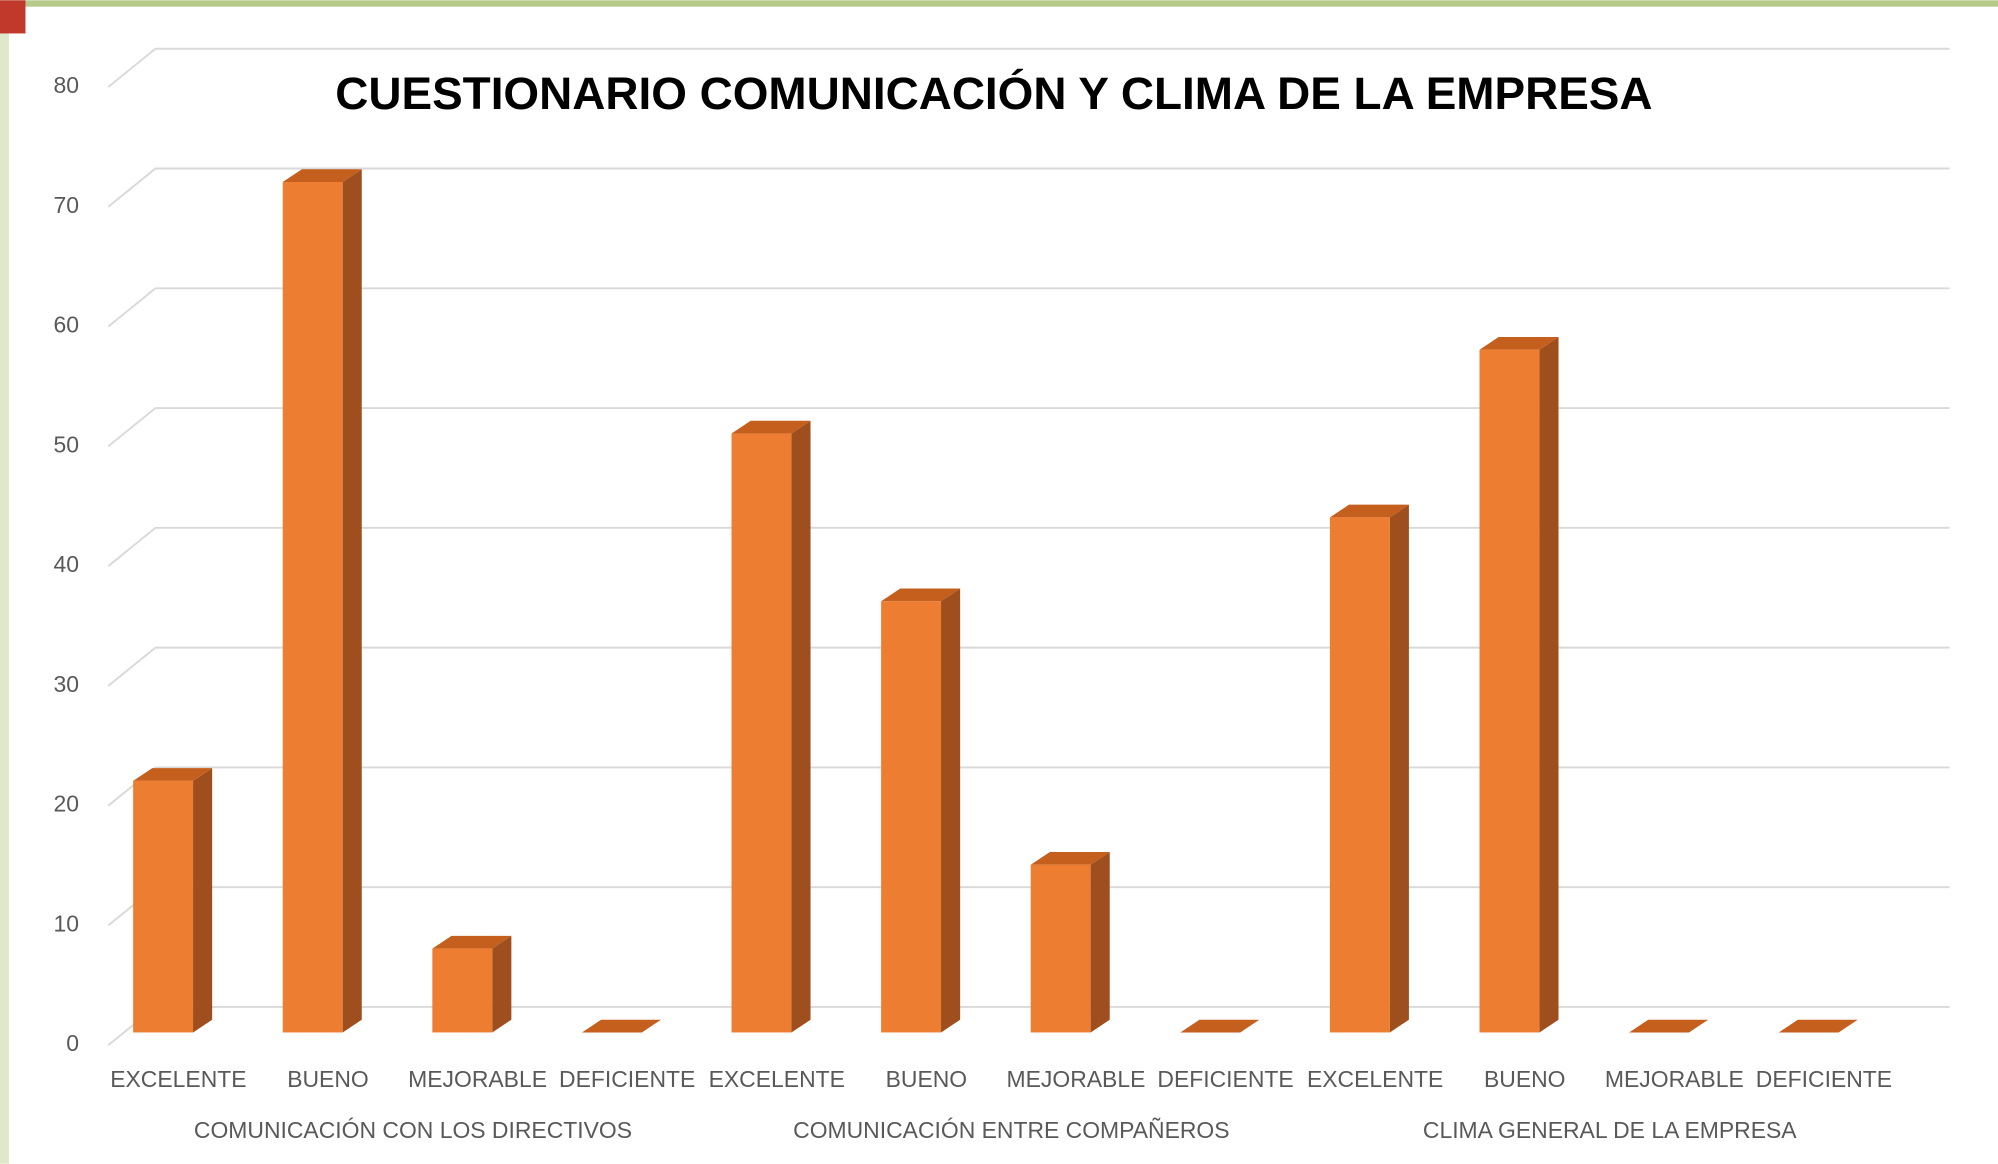  What do you see at coordinates (66, 804) in the screenshot?
I see `y-tick-label: 20` at bounding box center [66, 804].